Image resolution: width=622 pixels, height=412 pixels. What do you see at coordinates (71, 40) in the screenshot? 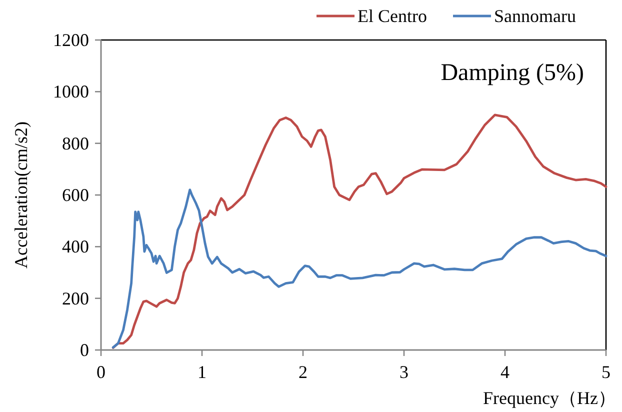
I see `y-tick-label: 1200` at bounding box center [71, 40].